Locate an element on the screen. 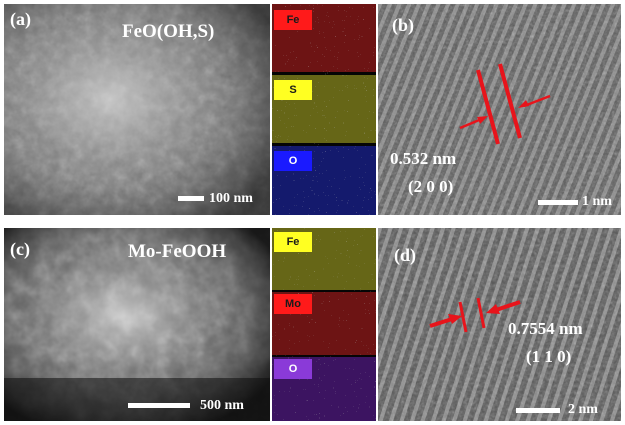 The image size is (625, 425). scale-label-d: 2 nm is located at coordinates (583, 409).